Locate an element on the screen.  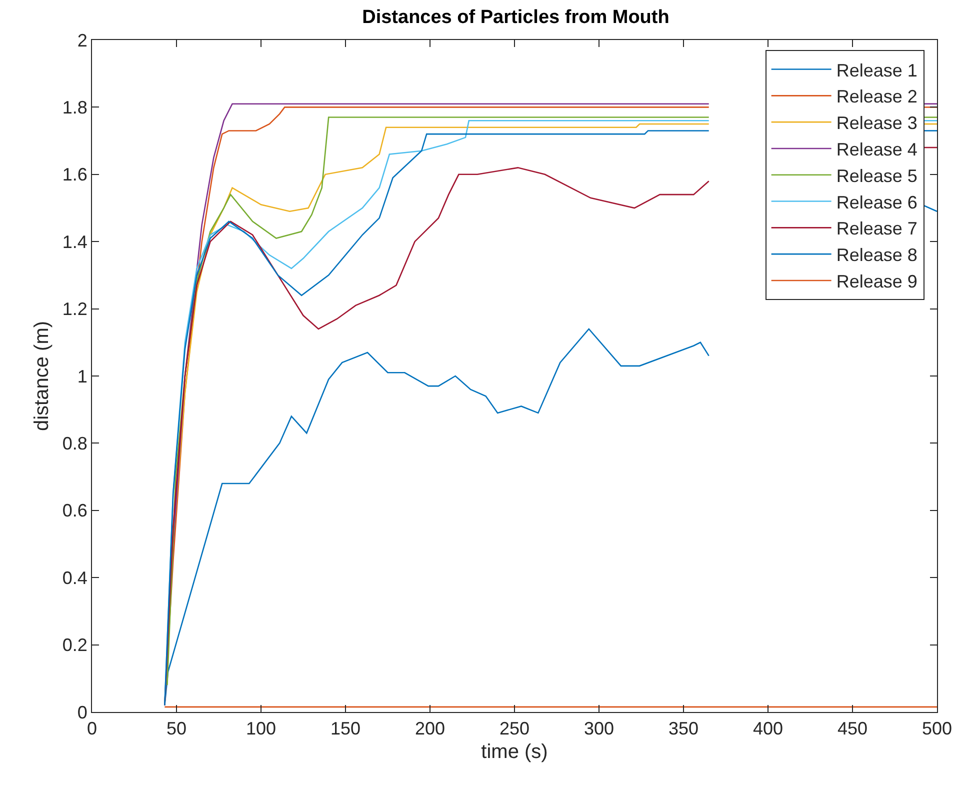
x-tick-label: 150 is located at coordinates (345, 728).